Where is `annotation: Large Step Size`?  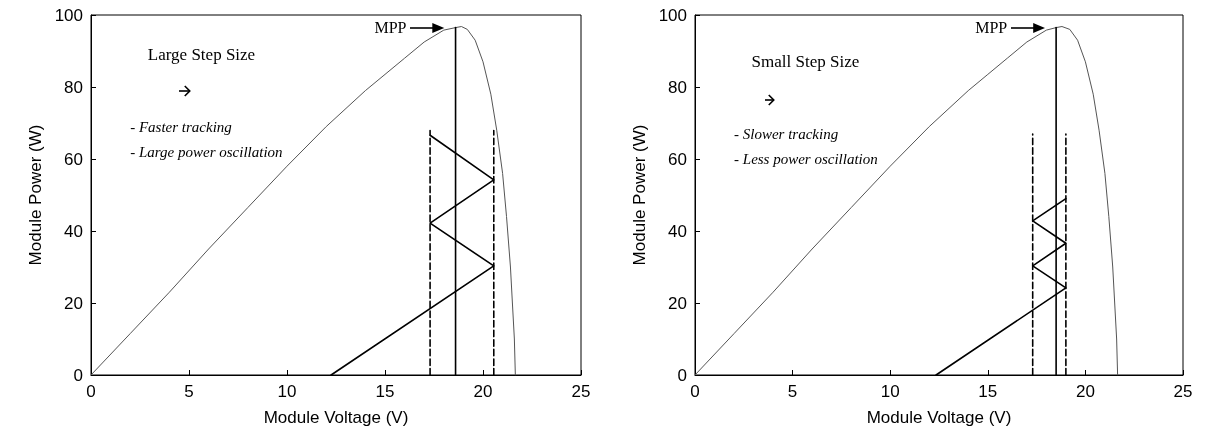 annotation: Large Step Size is located at coordinates (201, 55).